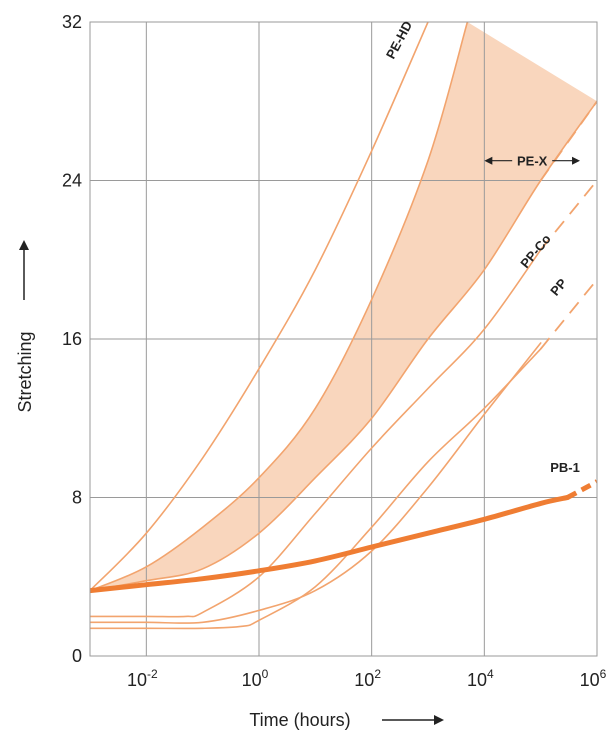  I want to click on dashed-extension-pp, so click(568, 314).